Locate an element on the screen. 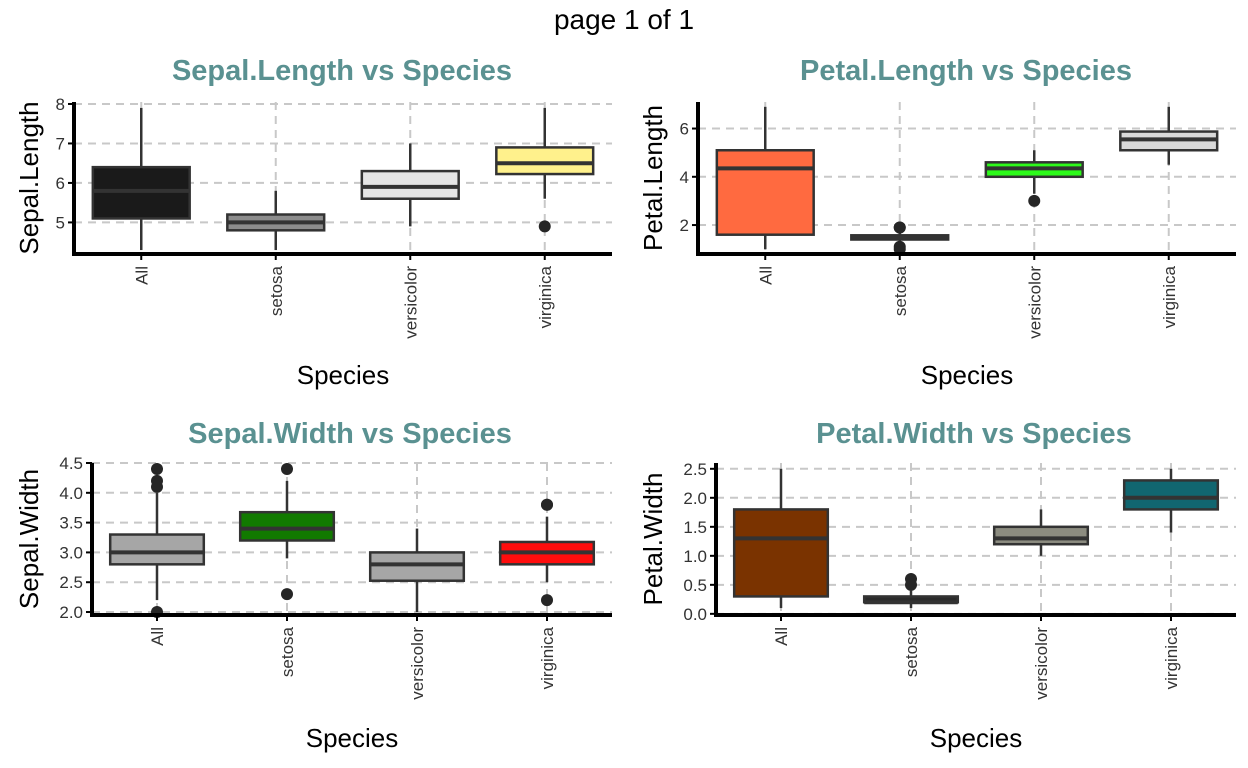 The image size is (1248, 768). chart-title: Sepal.Length vs Species is located at coordinates (342, 71).